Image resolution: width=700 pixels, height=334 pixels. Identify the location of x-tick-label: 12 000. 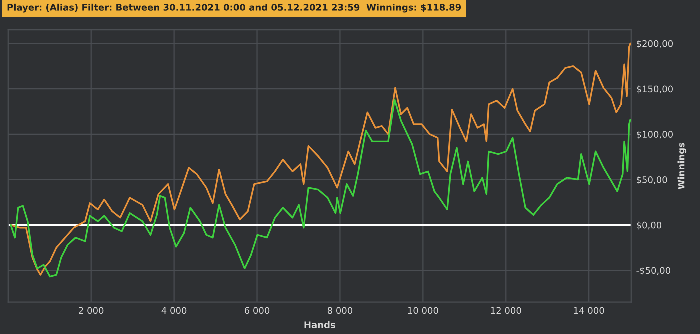
(506, 310).